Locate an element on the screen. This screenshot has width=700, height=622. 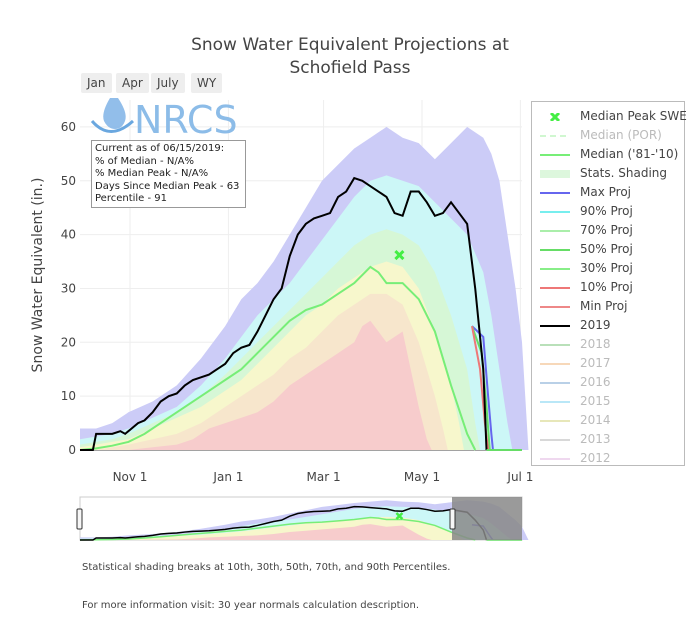
swoosh-icon is located at coordinates (112, 126).